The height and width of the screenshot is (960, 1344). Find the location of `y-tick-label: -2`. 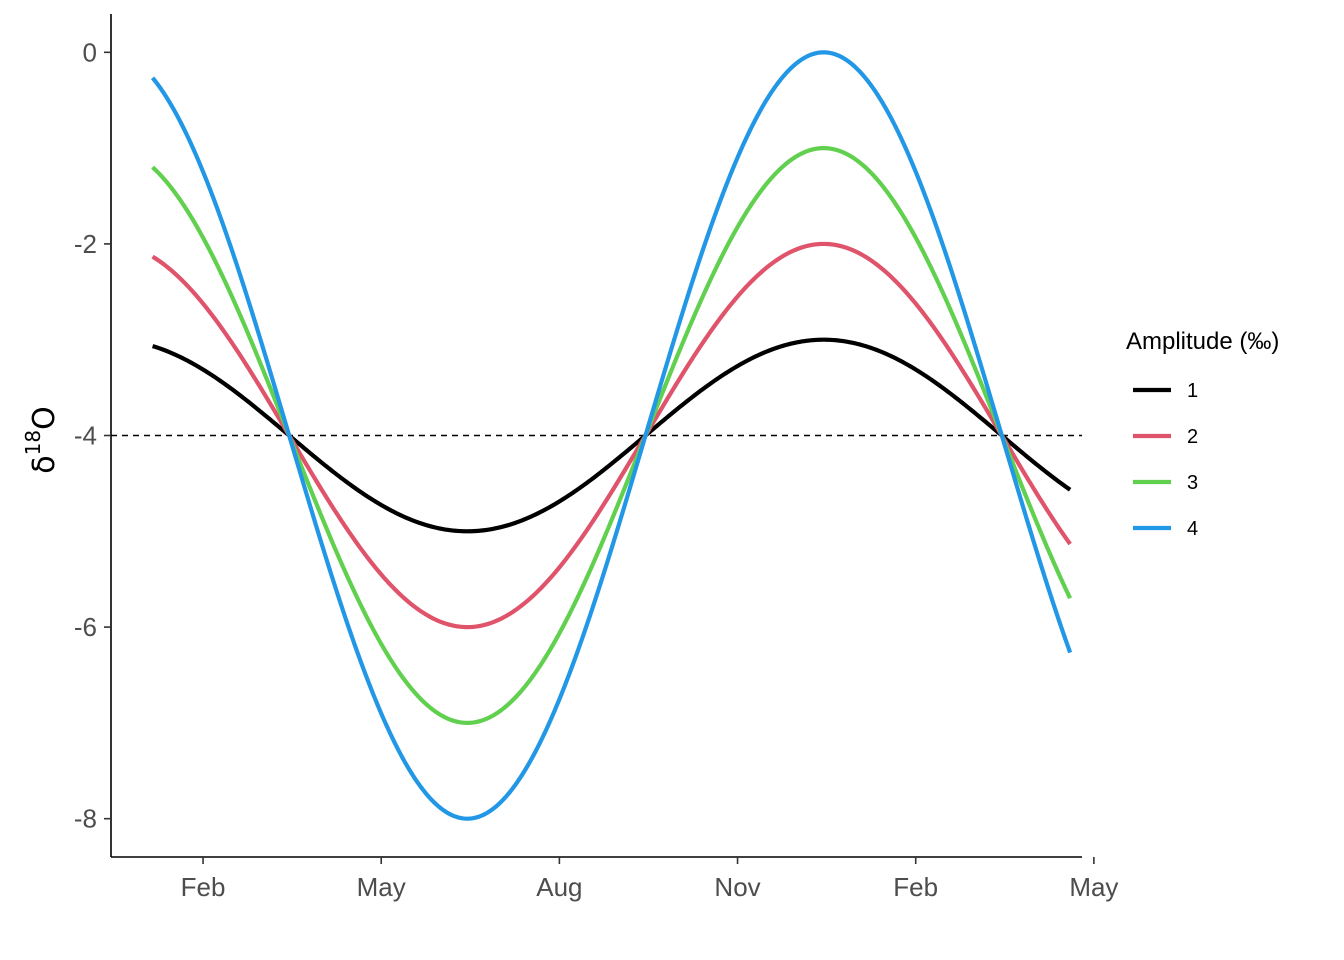

y-tick-label: -2 is located at coordinates (85, 244).